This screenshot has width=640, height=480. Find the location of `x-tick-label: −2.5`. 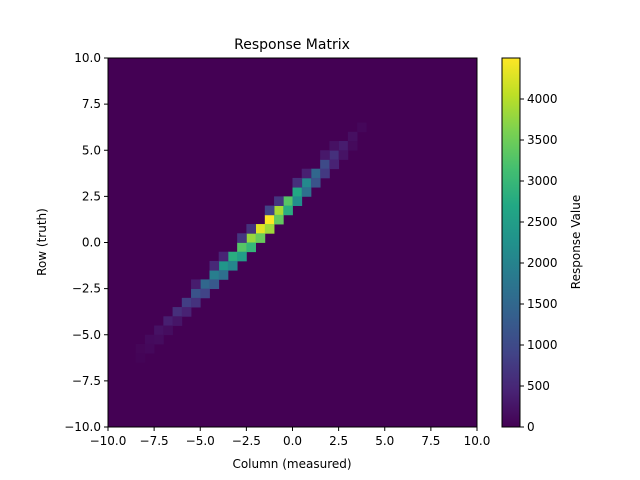

x-tick-label: −2.5 is located at coordinates (246, 441).